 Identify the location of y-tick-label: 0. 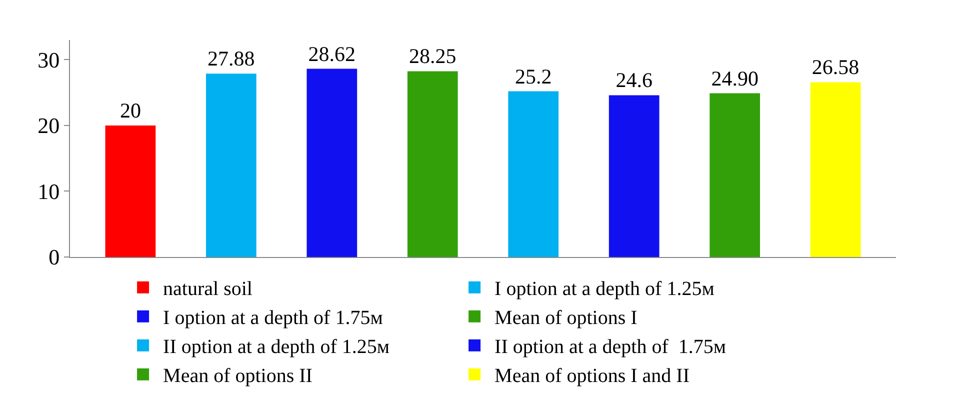
(54, 257).